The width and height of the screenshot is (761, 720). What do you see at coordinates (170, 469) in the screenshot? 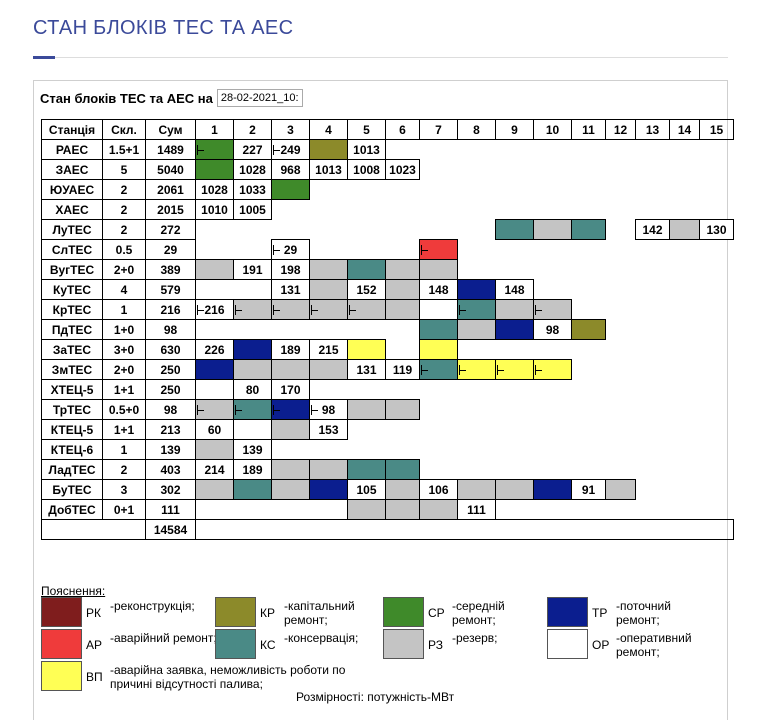
I see `sum-cell: 403` at bounding box center [170, 469].